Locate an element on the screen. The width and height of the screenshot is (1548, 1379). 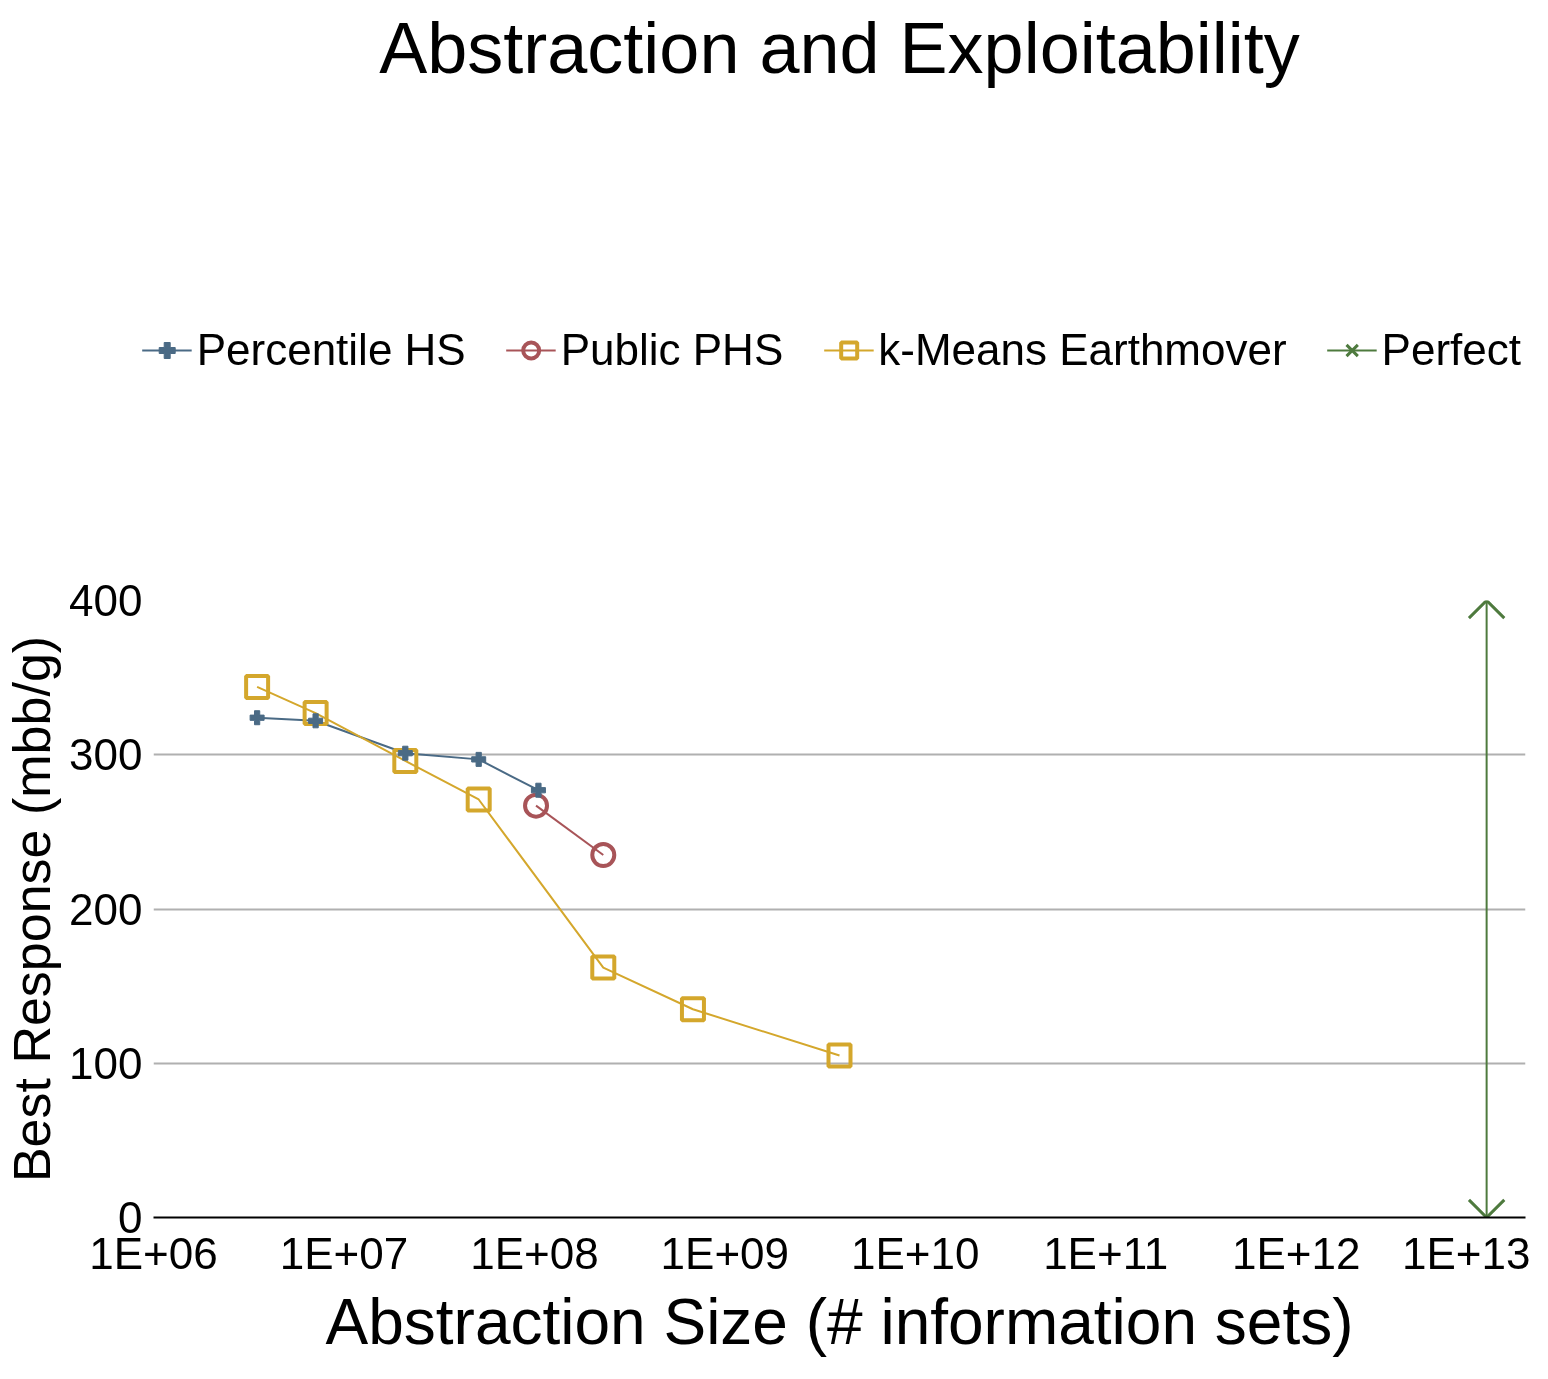
x-tick-label: 1E+12 is located at coordinates (1296, 1253).